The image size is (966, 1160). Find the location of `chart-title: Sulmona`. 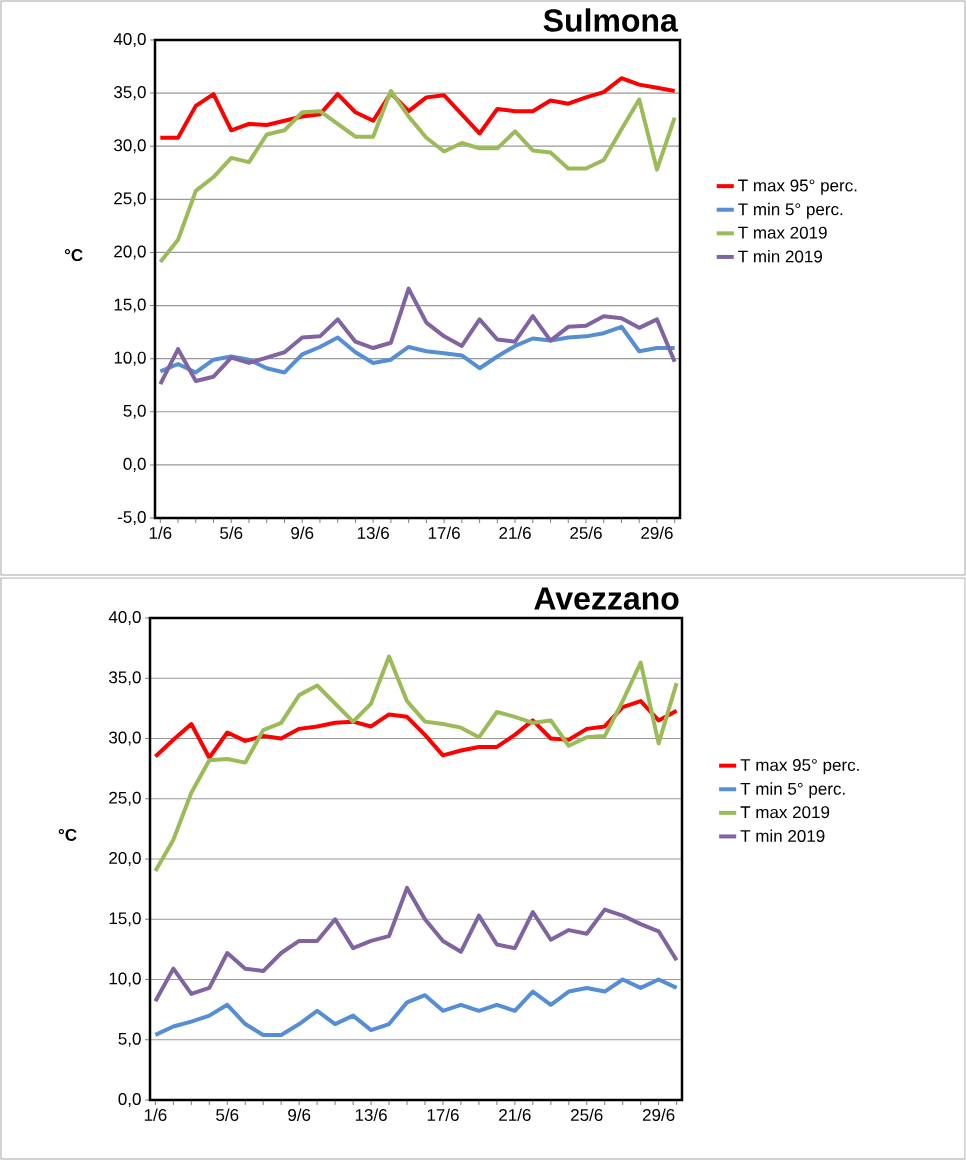

chart-title: Sulmona is located at coordinates (611, 20).